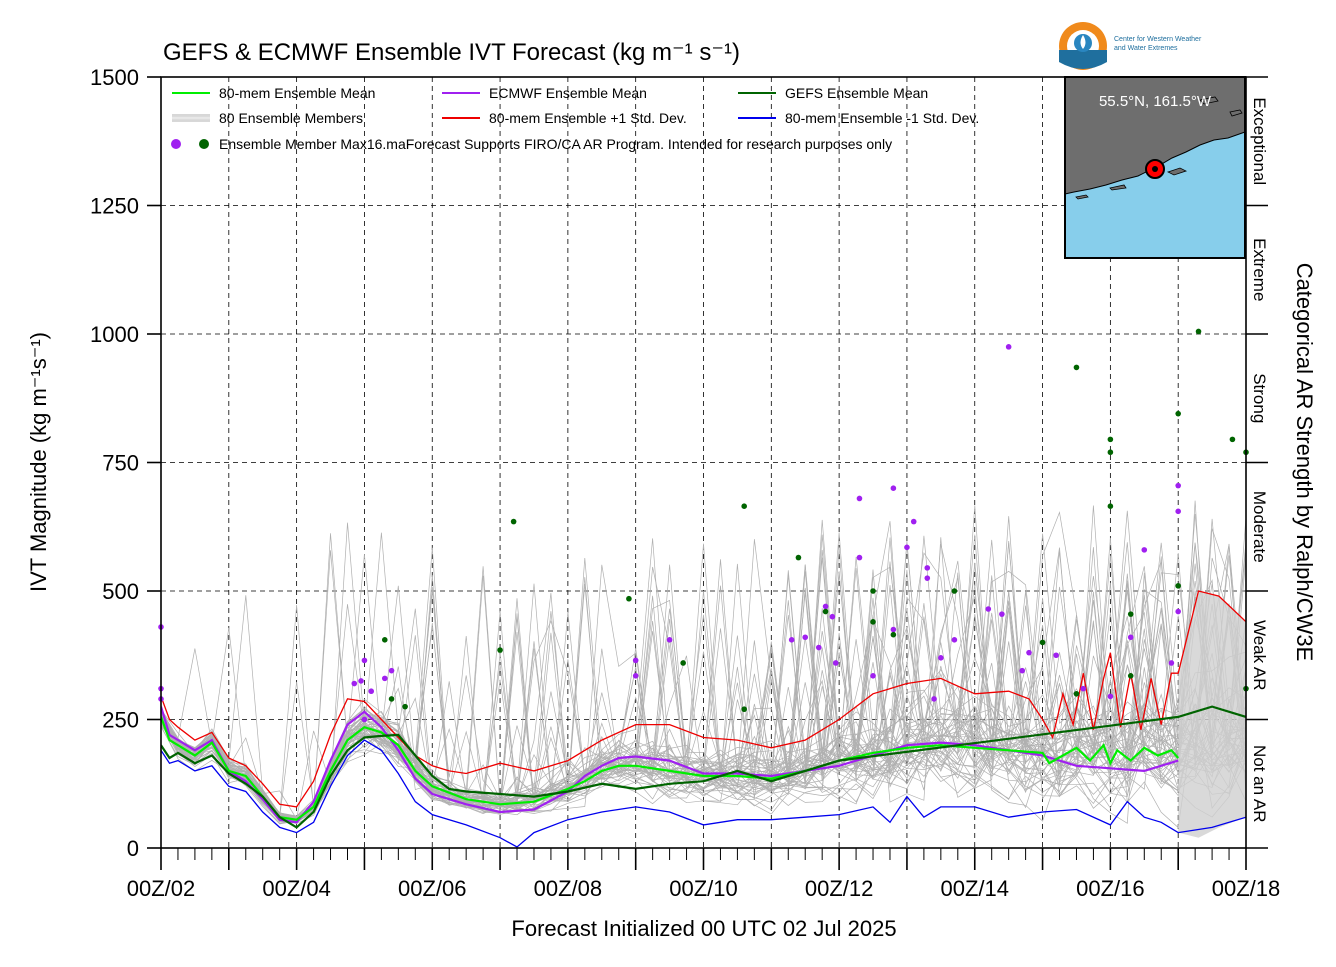 The image size is (1336, 967). I want to click on inset-coordinates: 55.5°N, 161.5°W, so click(1155, 101).